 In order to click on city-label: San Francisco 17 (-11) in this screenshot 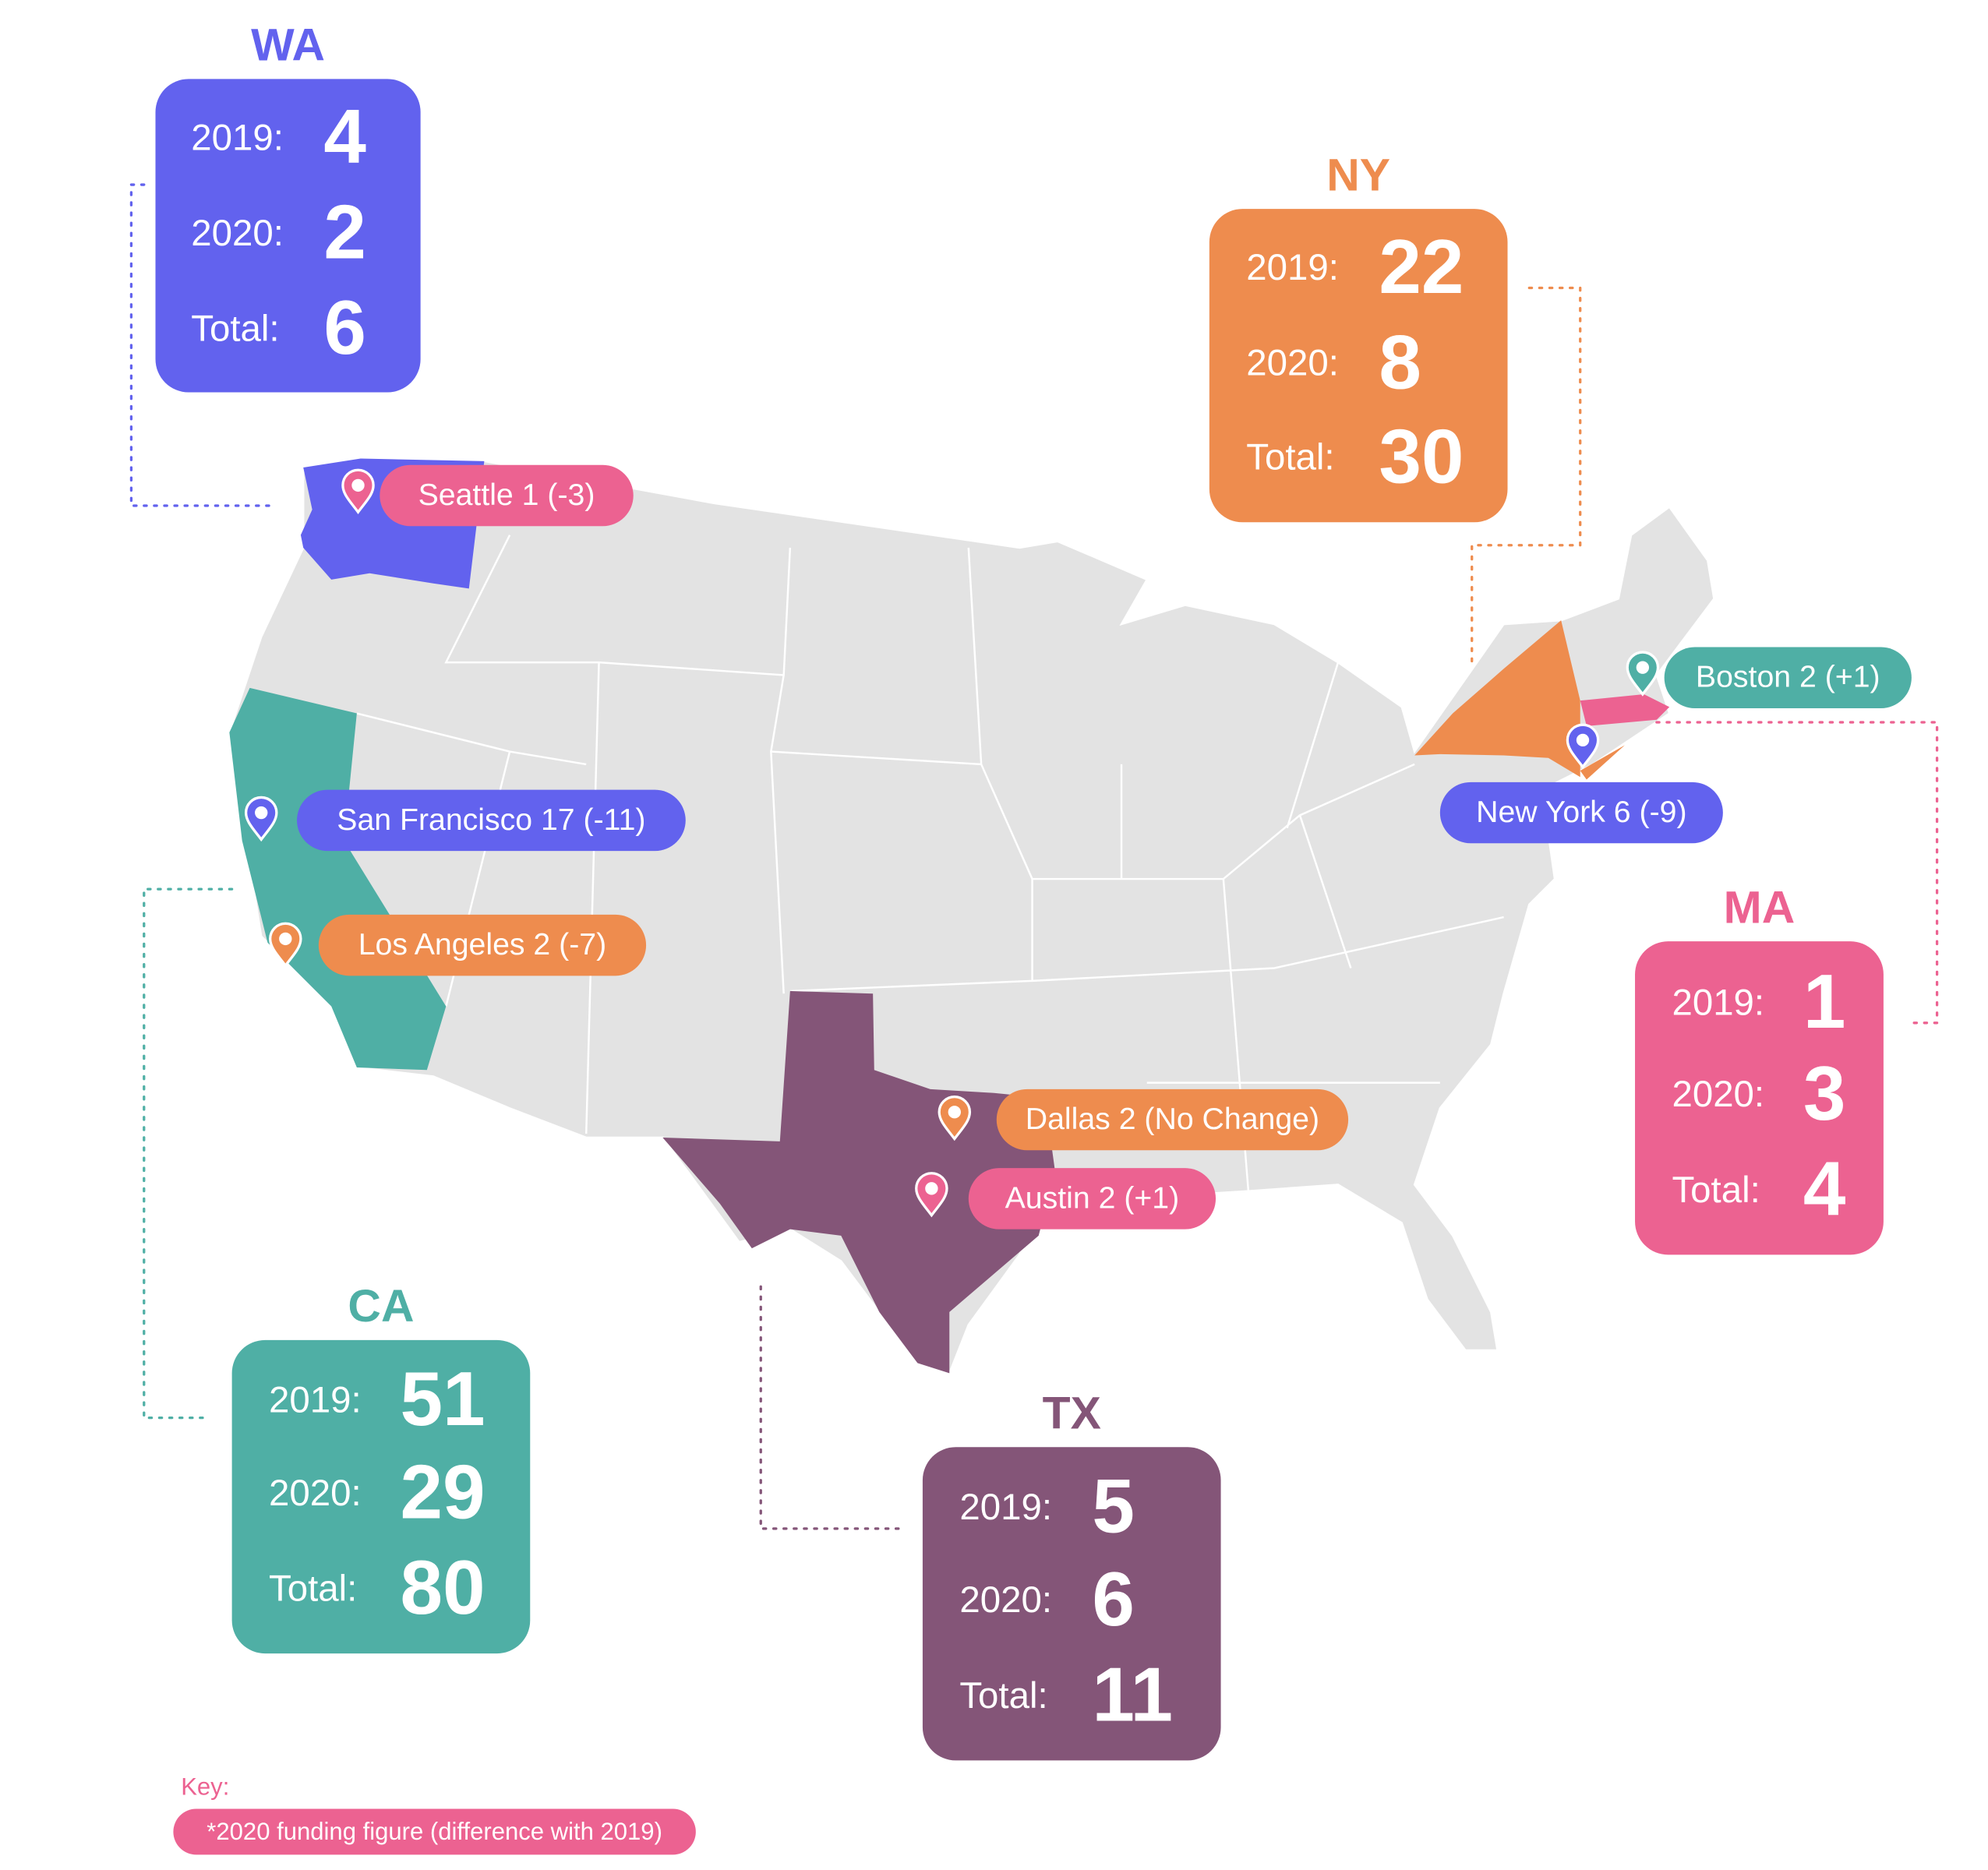, I will do `click(491, 820)`.